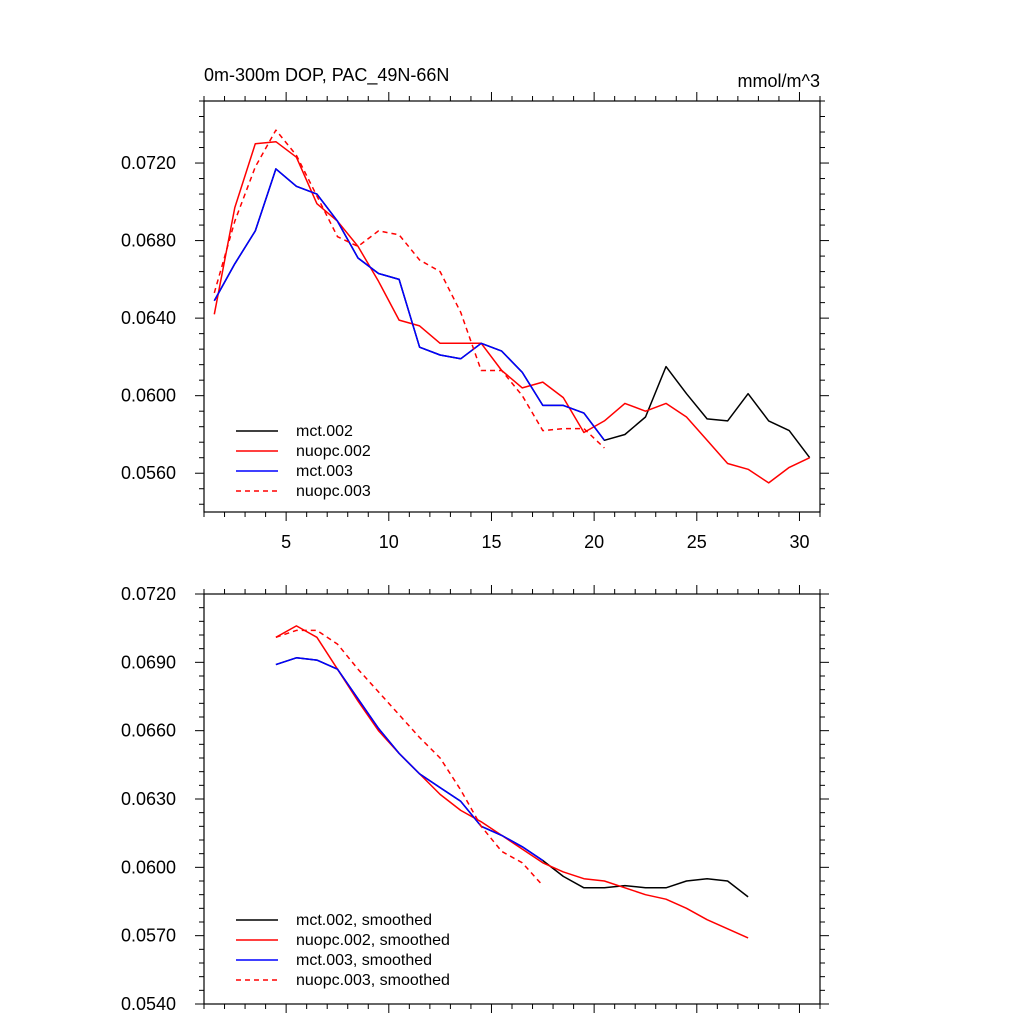 This screenshot has height=1024, width=1024. Describe the element at coordinates (148, 241) in the screenshot. I see `y-tick-label: 0.0680` at that location.